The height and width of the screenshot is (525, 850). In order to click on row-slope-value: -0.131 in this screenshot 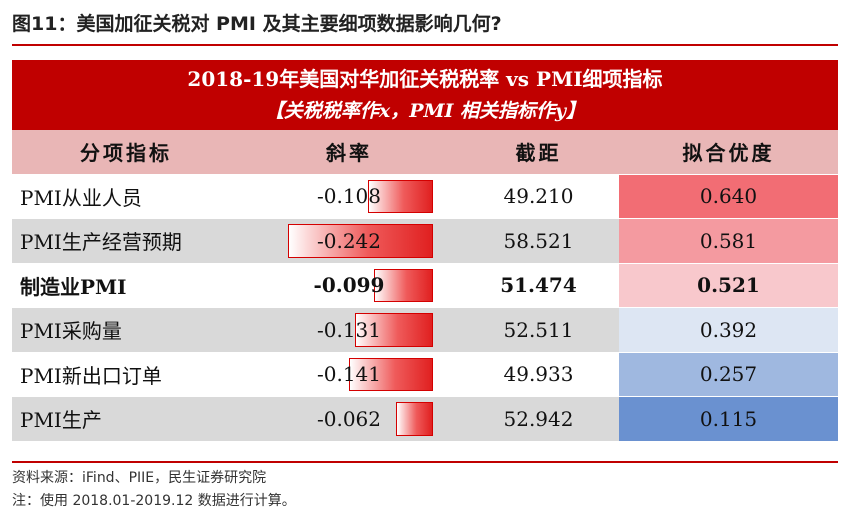, I will do `click(348, 329)`.